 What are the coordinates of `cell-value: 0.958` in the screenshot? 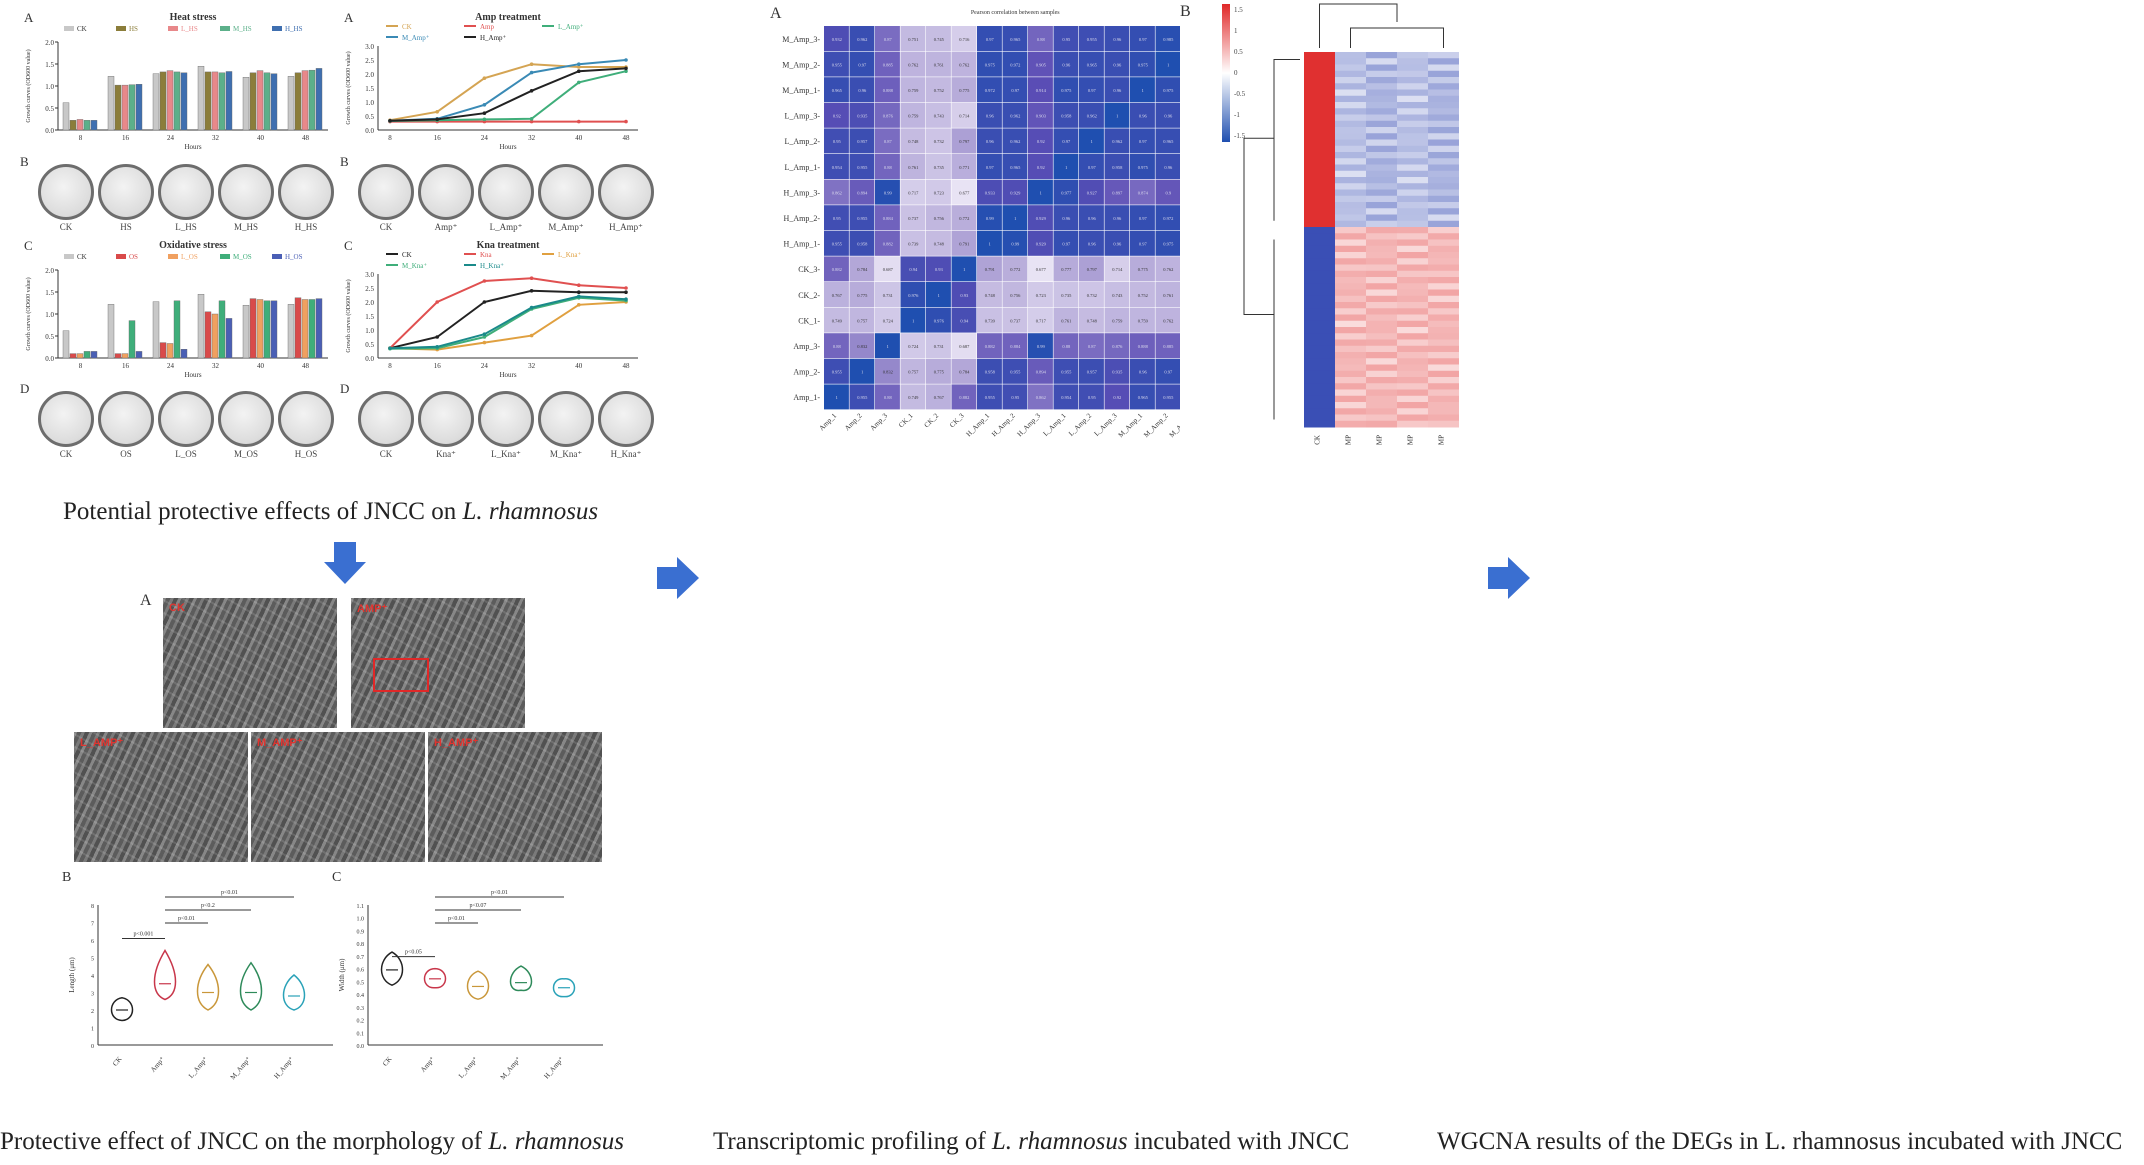 It's located at (862, 244).